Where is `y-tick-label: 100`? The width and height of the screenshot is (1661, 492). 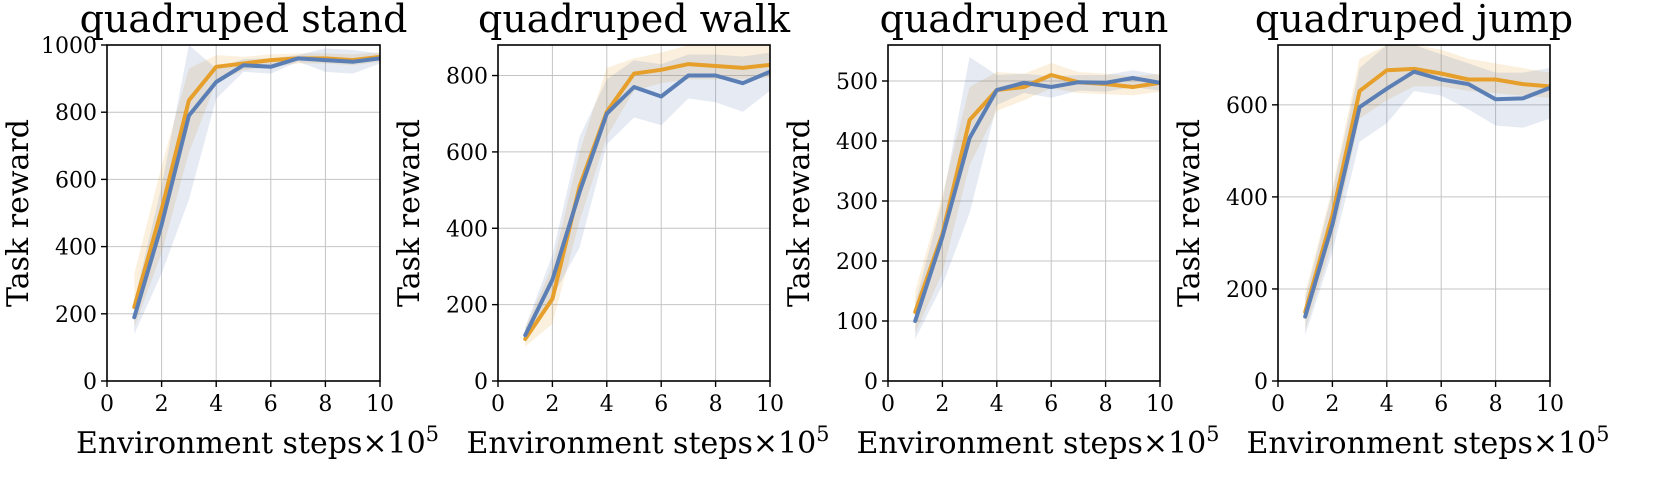
y-tick-label: 100 is located at coordinates (857, 322).